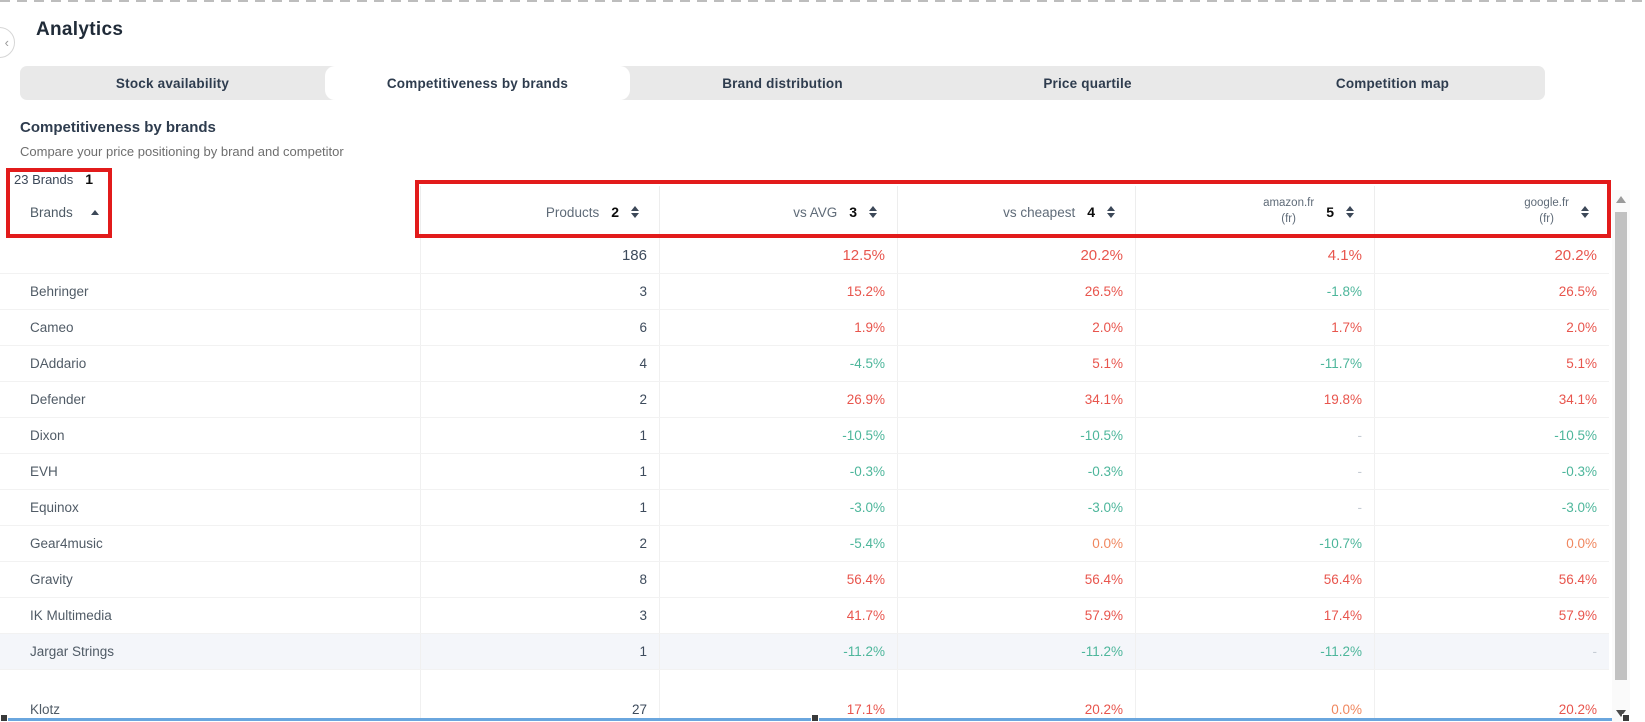  I want to click on selection-outline-top, so click(822, 1).